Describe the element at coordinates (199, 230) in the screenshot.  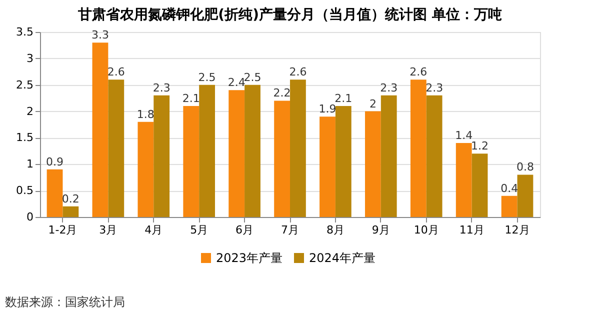
I see `x-tick-label: 5月` at that location.